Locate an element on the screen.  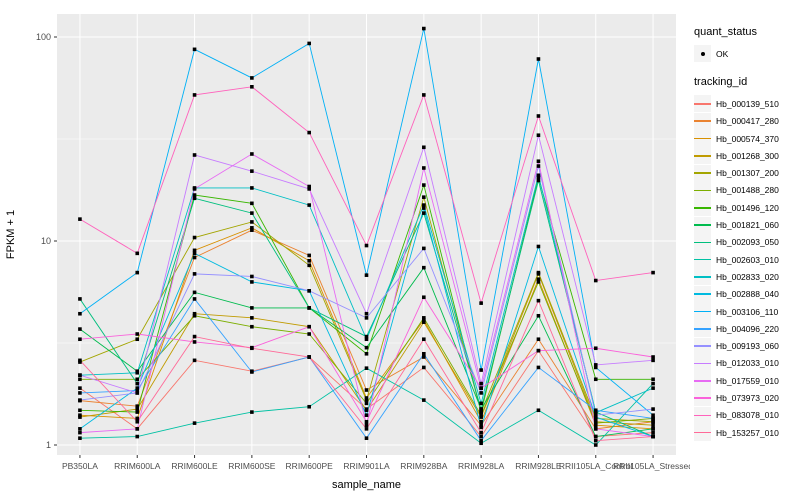
legend-label: Hb_000417_280 is located at coordinates (747, 121).